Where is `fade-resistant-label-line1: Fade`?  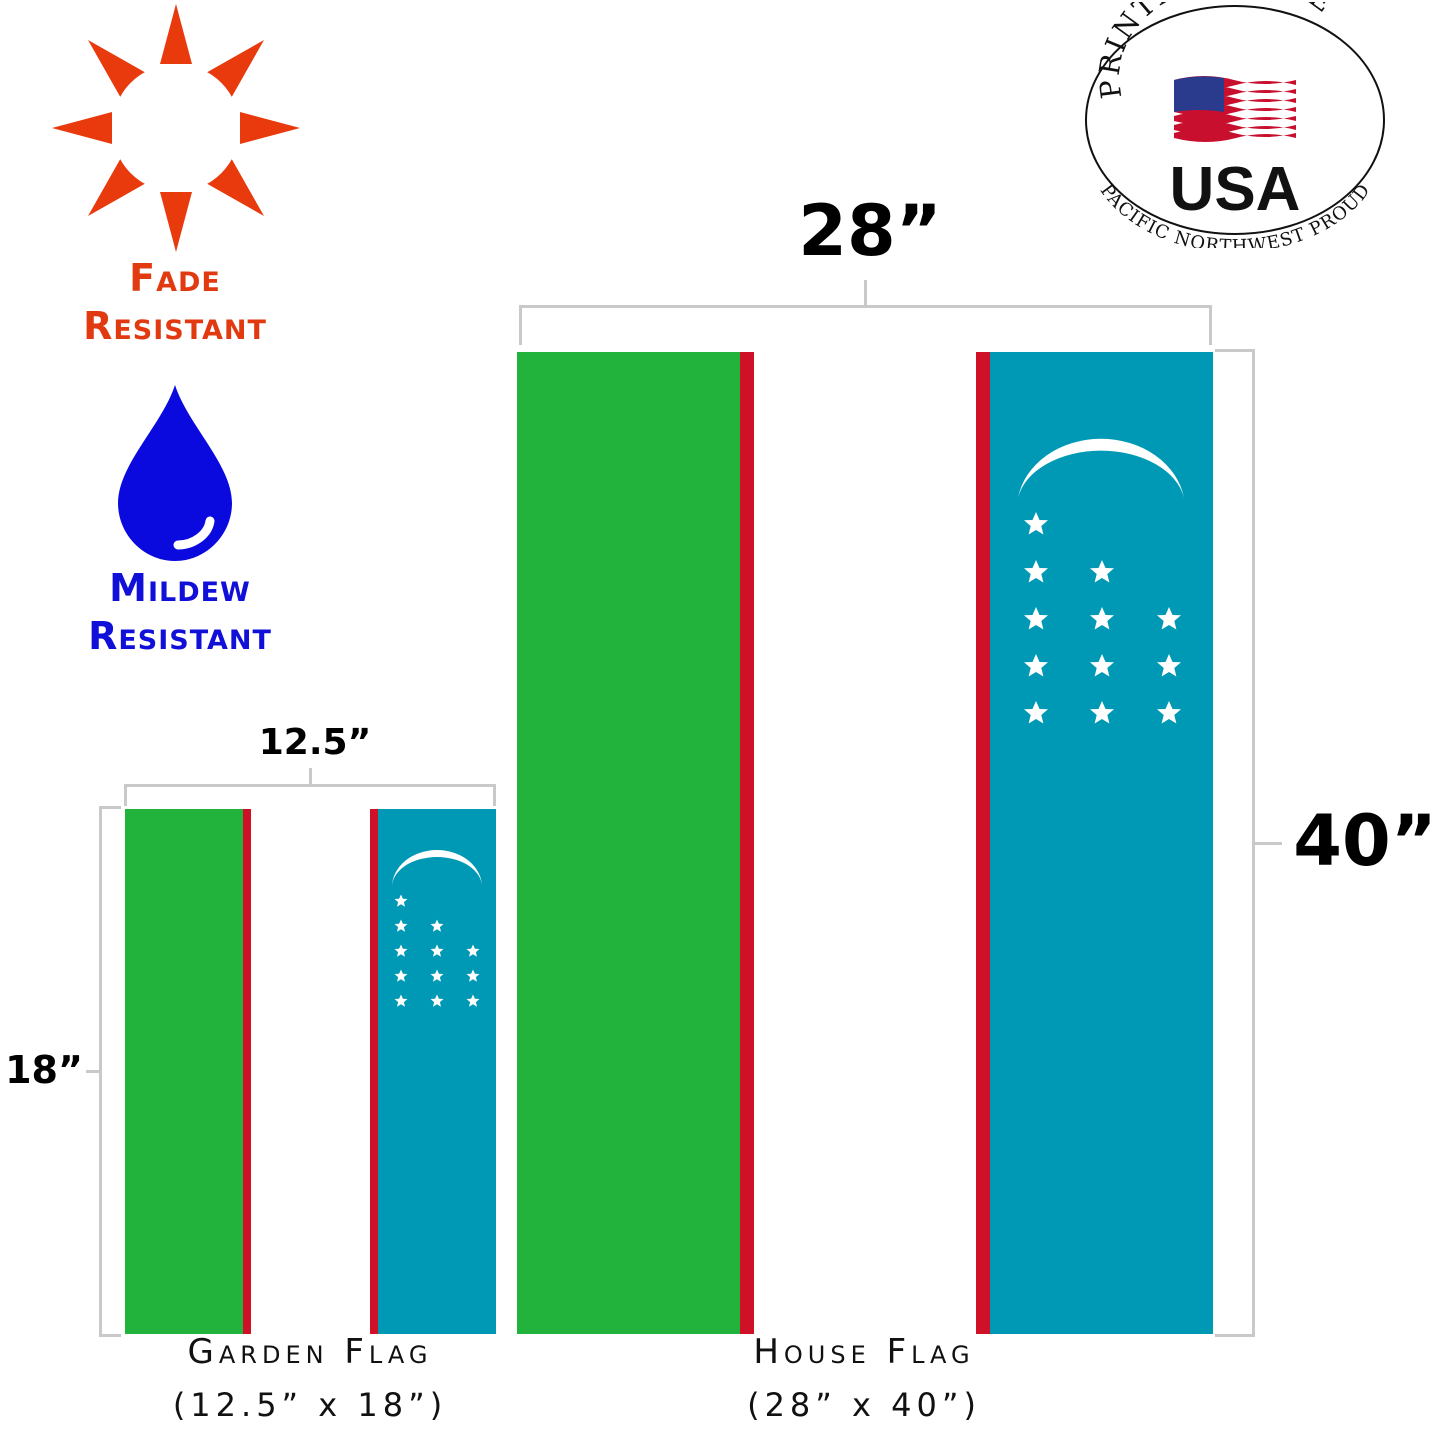
fade-resistant-label-line1: Fade is located at coordinates (175, 278).